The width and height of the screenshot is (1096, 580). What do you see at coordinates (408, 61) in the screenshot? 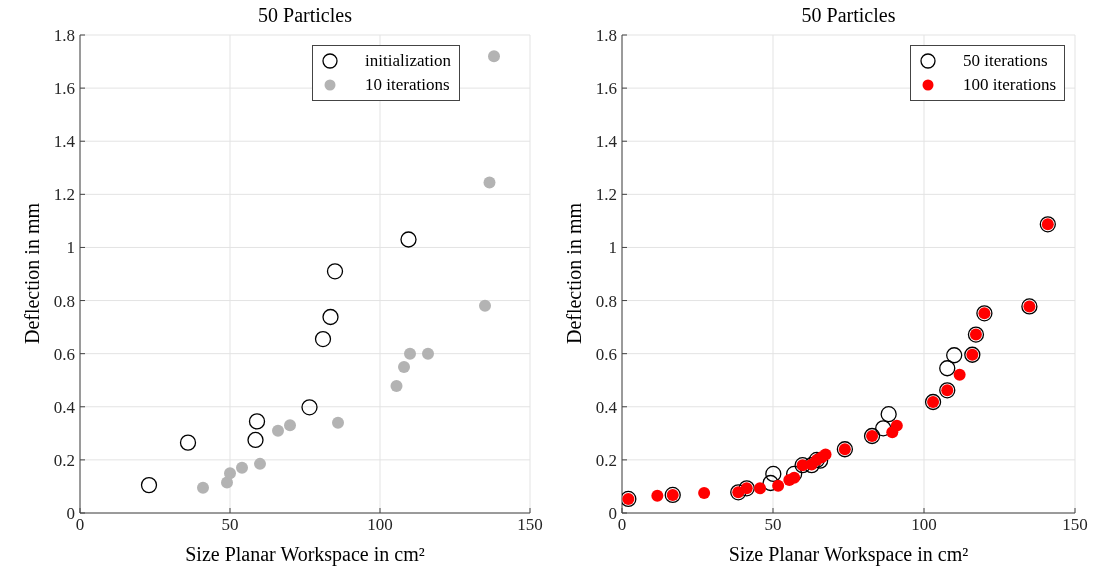
I see `legend-label: initialization` at bounding box center [408, 61].